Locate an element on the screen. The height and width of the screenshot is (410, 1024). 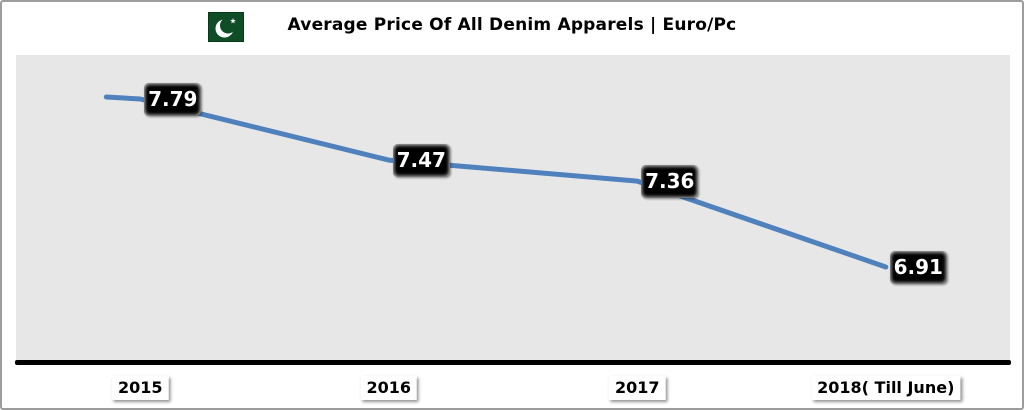
x-axis-label-2017: 2017 is located at coordinates (637, 388).